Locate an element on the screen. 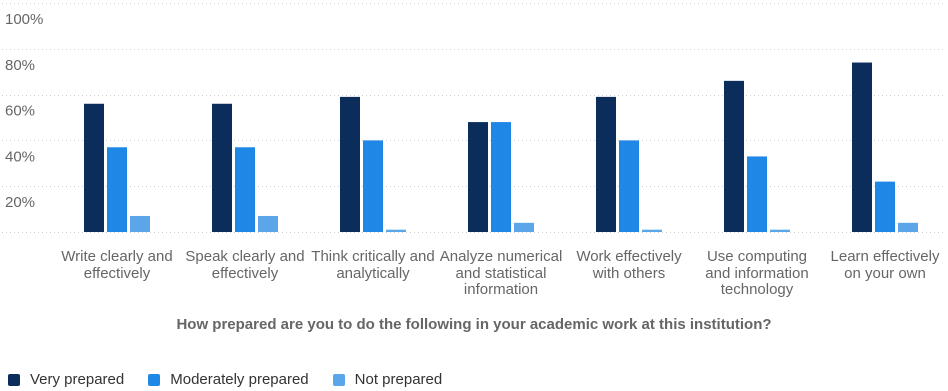 Image resolution: width=948 pixels, height=391 pixels. y-tick-label: 100% is located at coordinates (24, 19).